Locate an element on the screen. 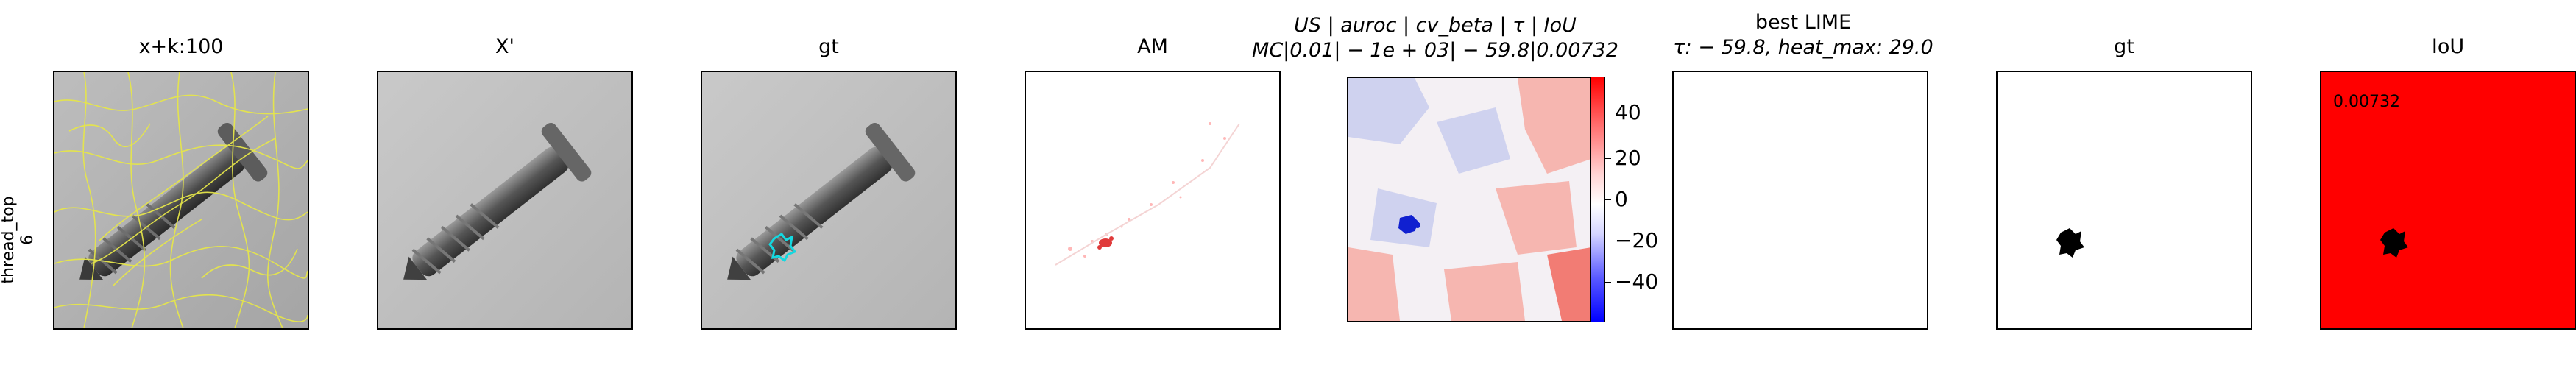 This screenshot has height=368, width=2576. panel-title-lime-line1: best LIME is located at coordinates (1804, 22).